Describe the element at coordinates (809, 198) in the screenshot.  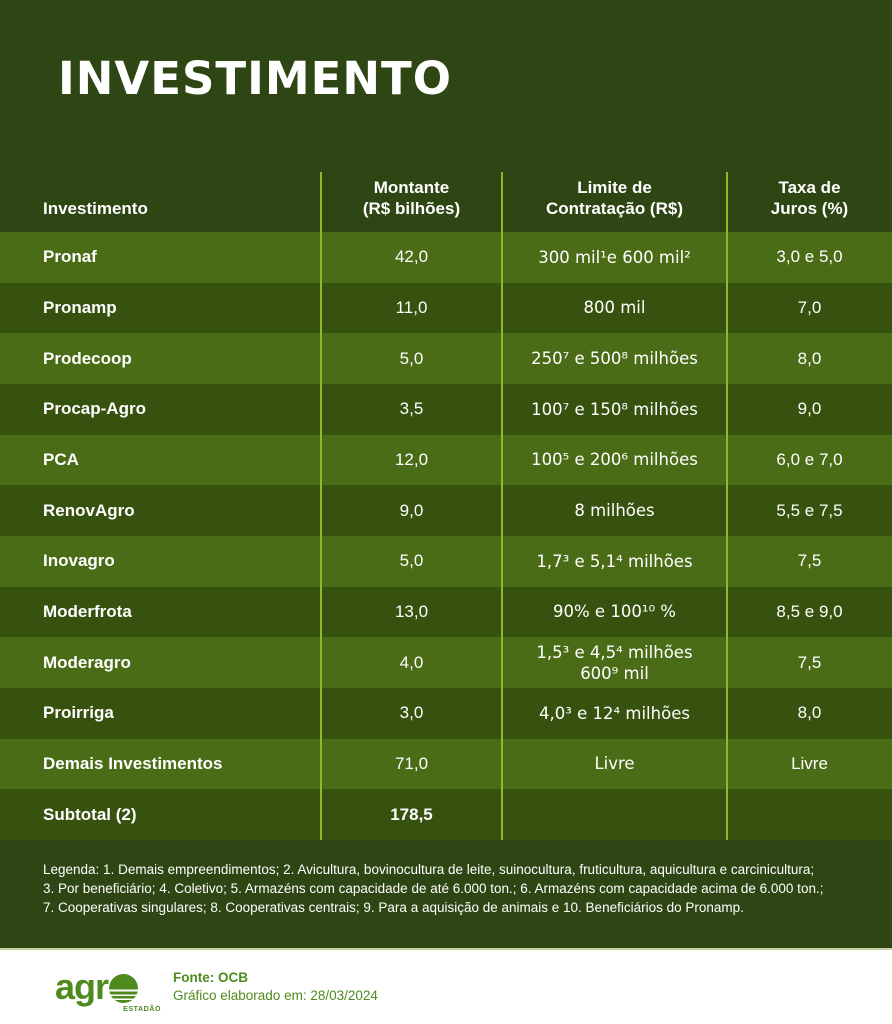
I see `header-juros: Taxa de Juros (%)` at that location.